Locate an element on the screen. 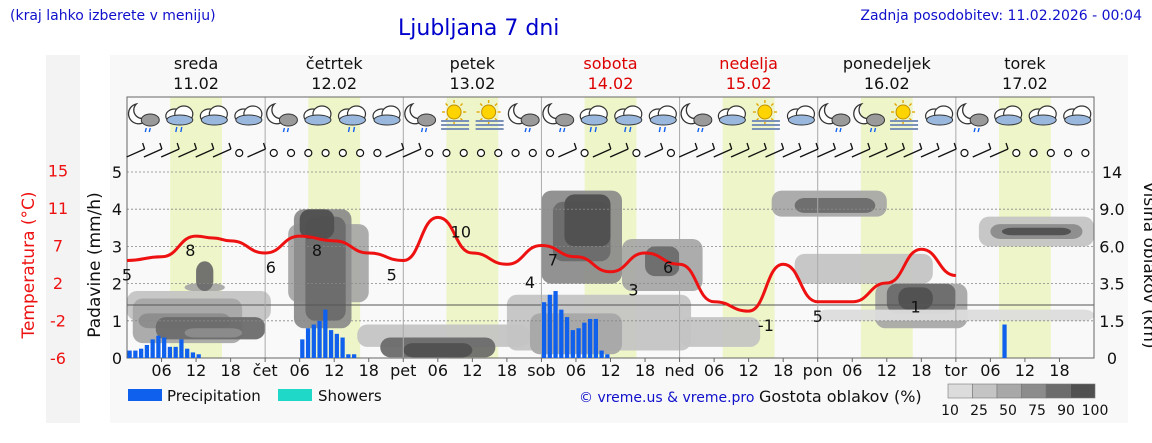 The height and width of the screenshot is (443, 1152). temperature-label: 7 is located at coordinates (1059, 2).